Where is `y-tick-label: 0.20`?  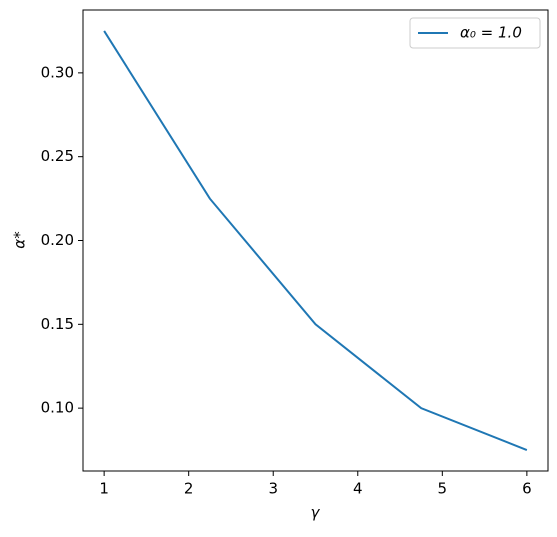
y-tick-label: 0.20 is located at coordinates (57, 240).